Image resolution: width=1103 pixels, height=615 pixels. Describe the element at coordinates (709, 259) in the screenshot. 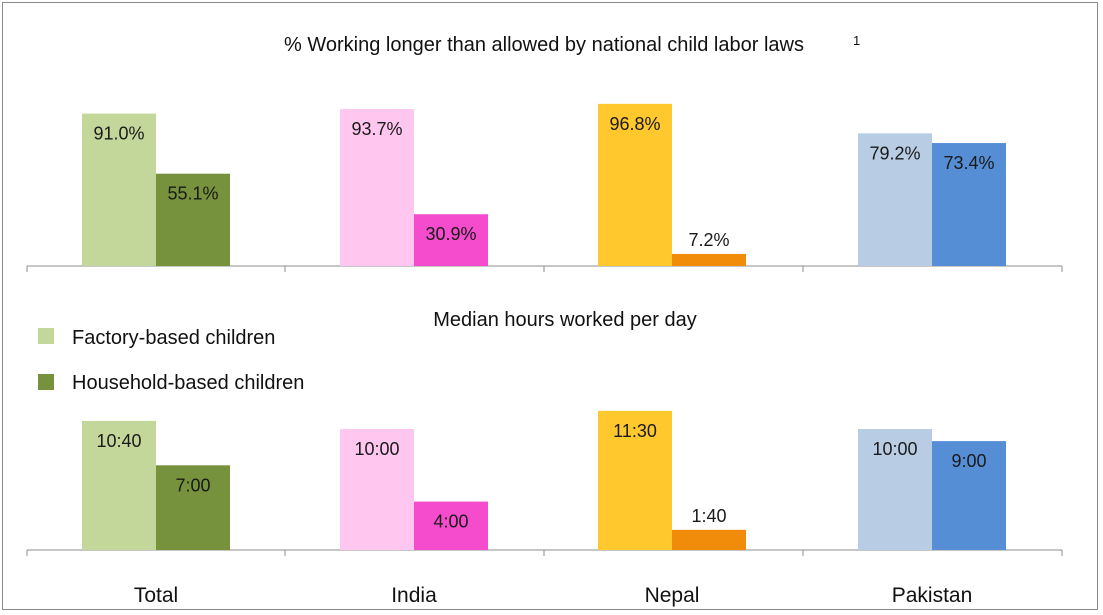

I see `bar-overtime-nepal-household` at that location.